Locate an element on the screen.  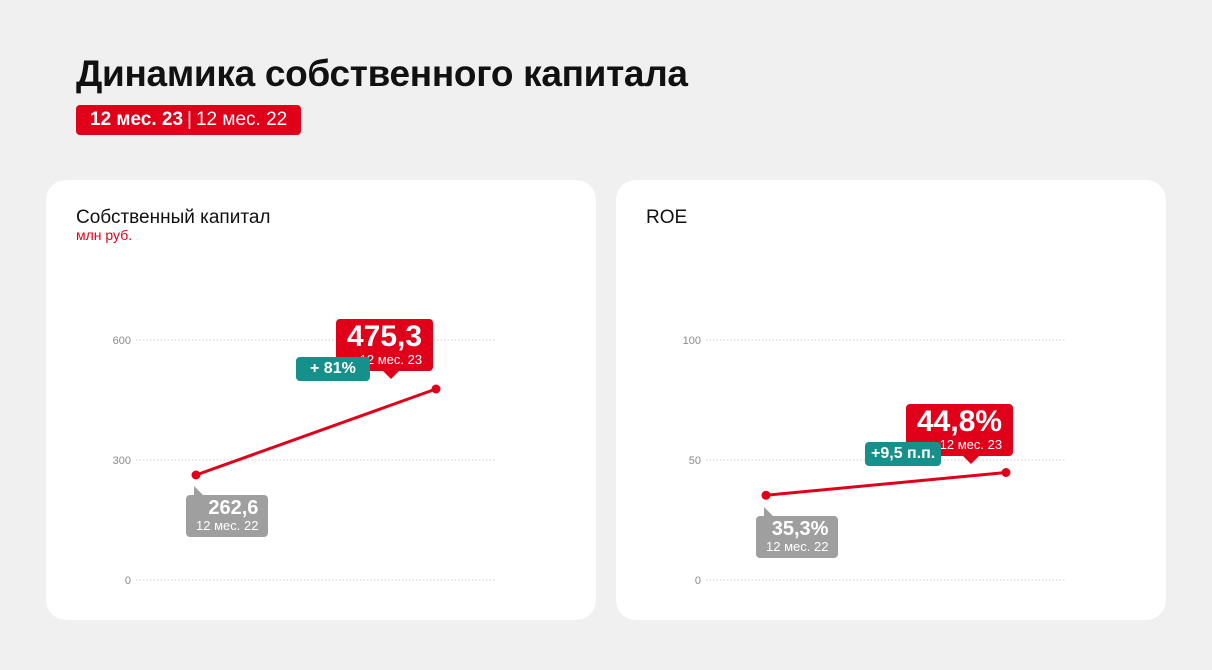
page-title: Динамика собственного капитала is located at coordinates (382, 73).